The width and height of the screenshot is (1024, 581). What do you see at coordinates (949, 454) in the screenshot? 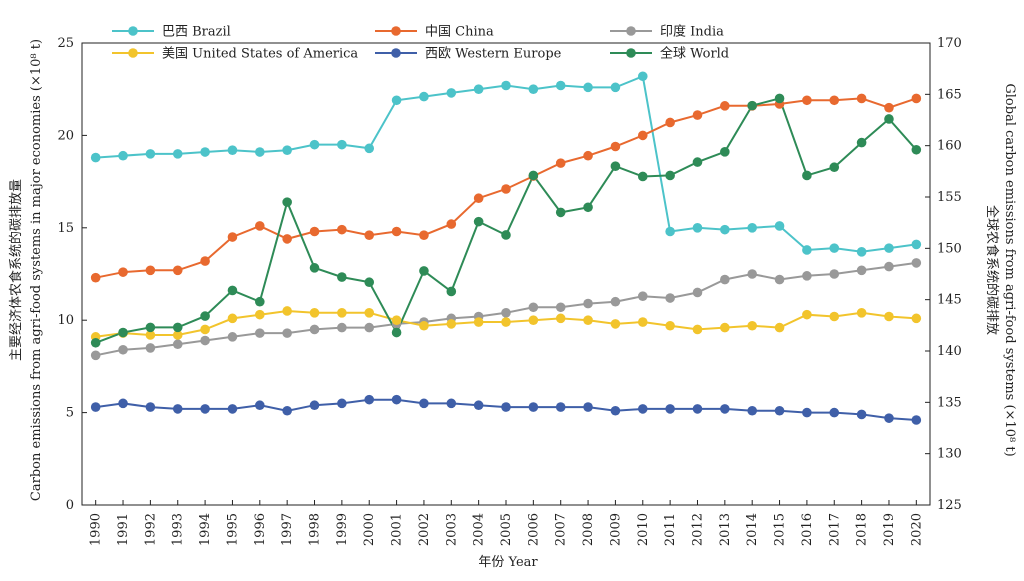
I see `right-tick-label: 130` at bounding box center [949, 454].